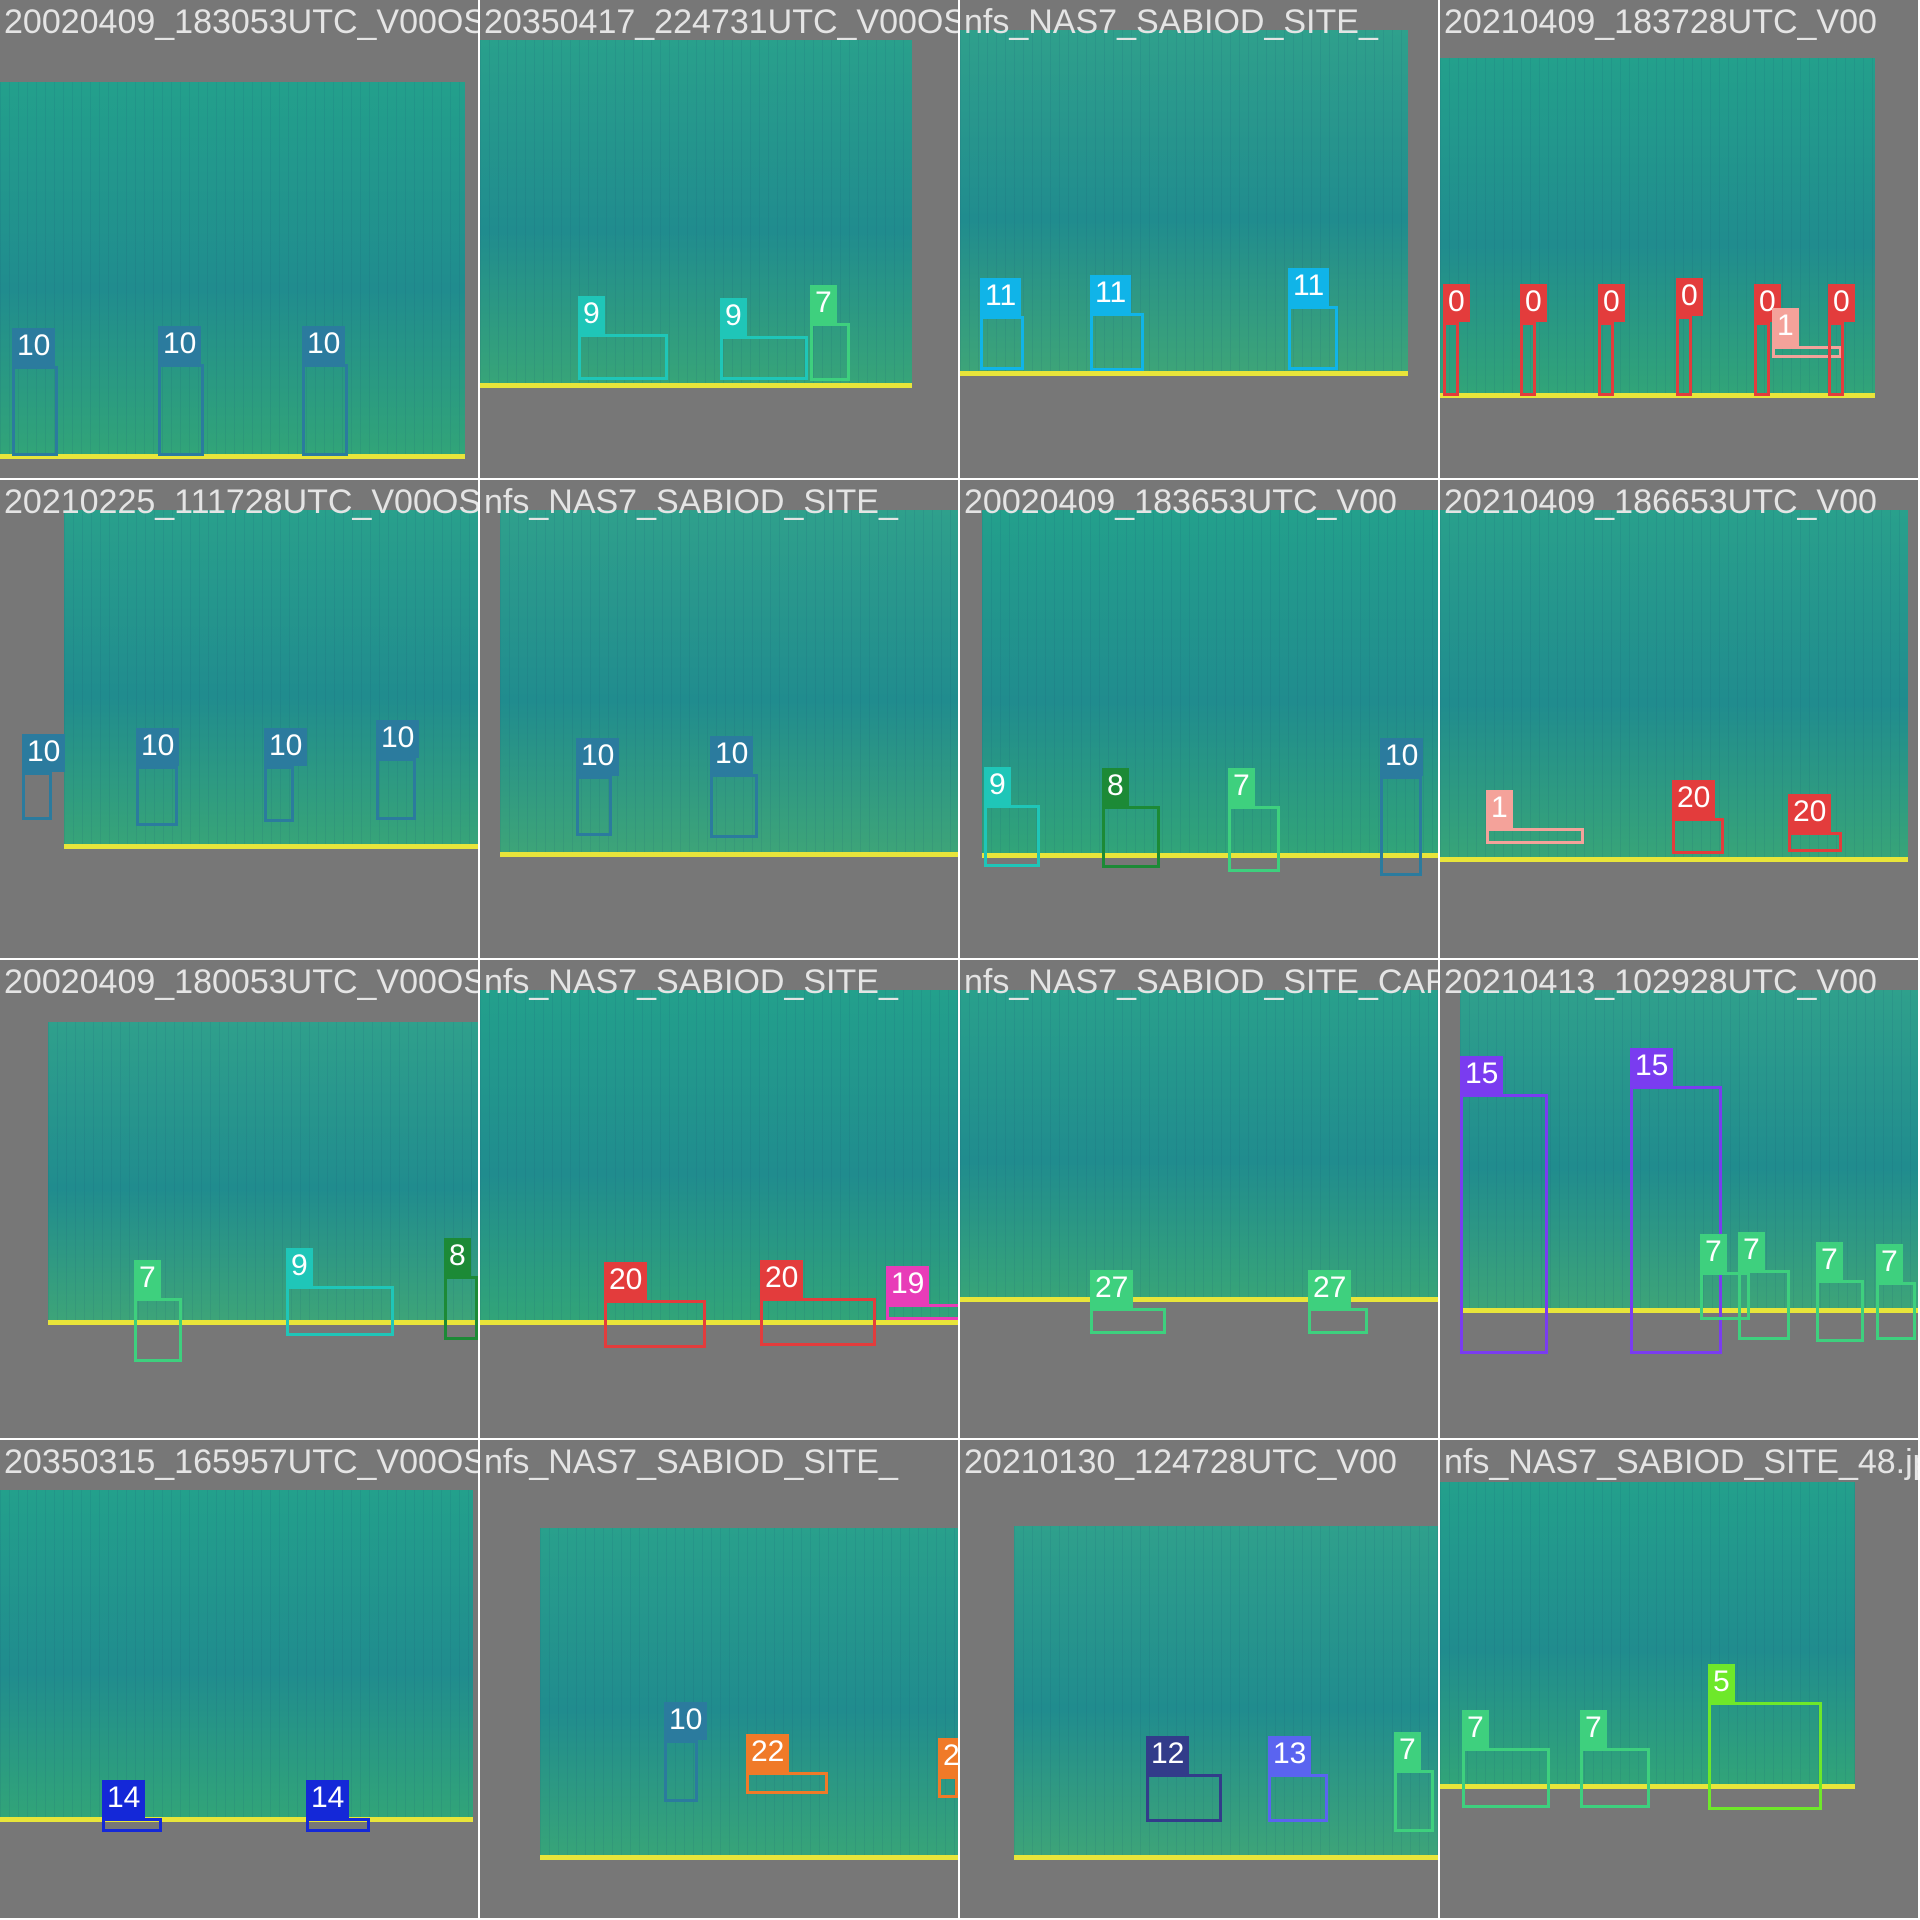 This screenshot has width=1920, height=1920. I want to click on tile-12: 20210413_102928UTC_V00 15 15 7 7 7 7, so click(1679, 1199).